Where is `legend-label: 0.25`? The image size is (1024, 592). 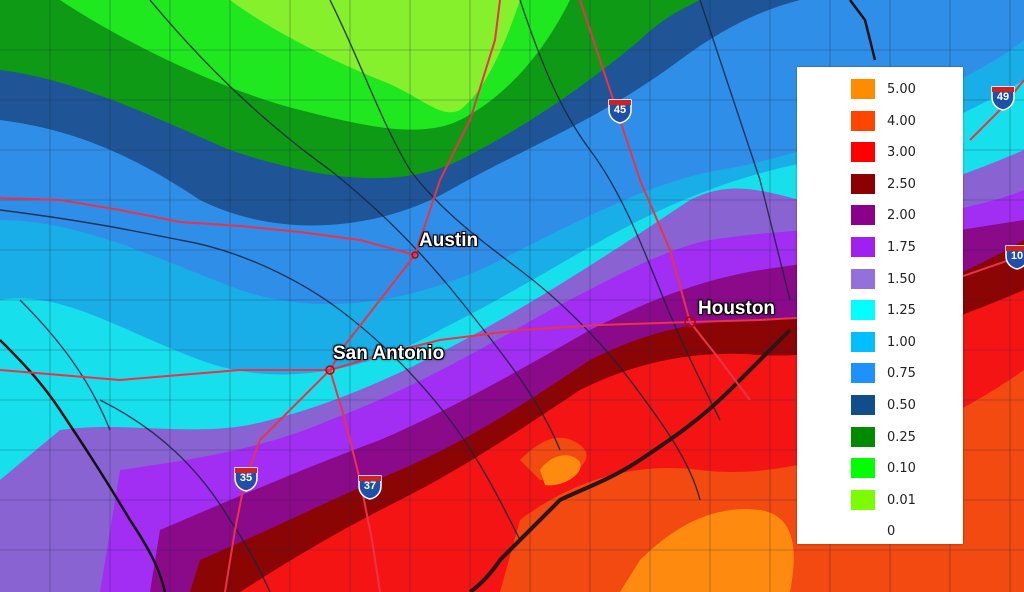 legend-label: 0.25 is located at coordinates (901, 437).